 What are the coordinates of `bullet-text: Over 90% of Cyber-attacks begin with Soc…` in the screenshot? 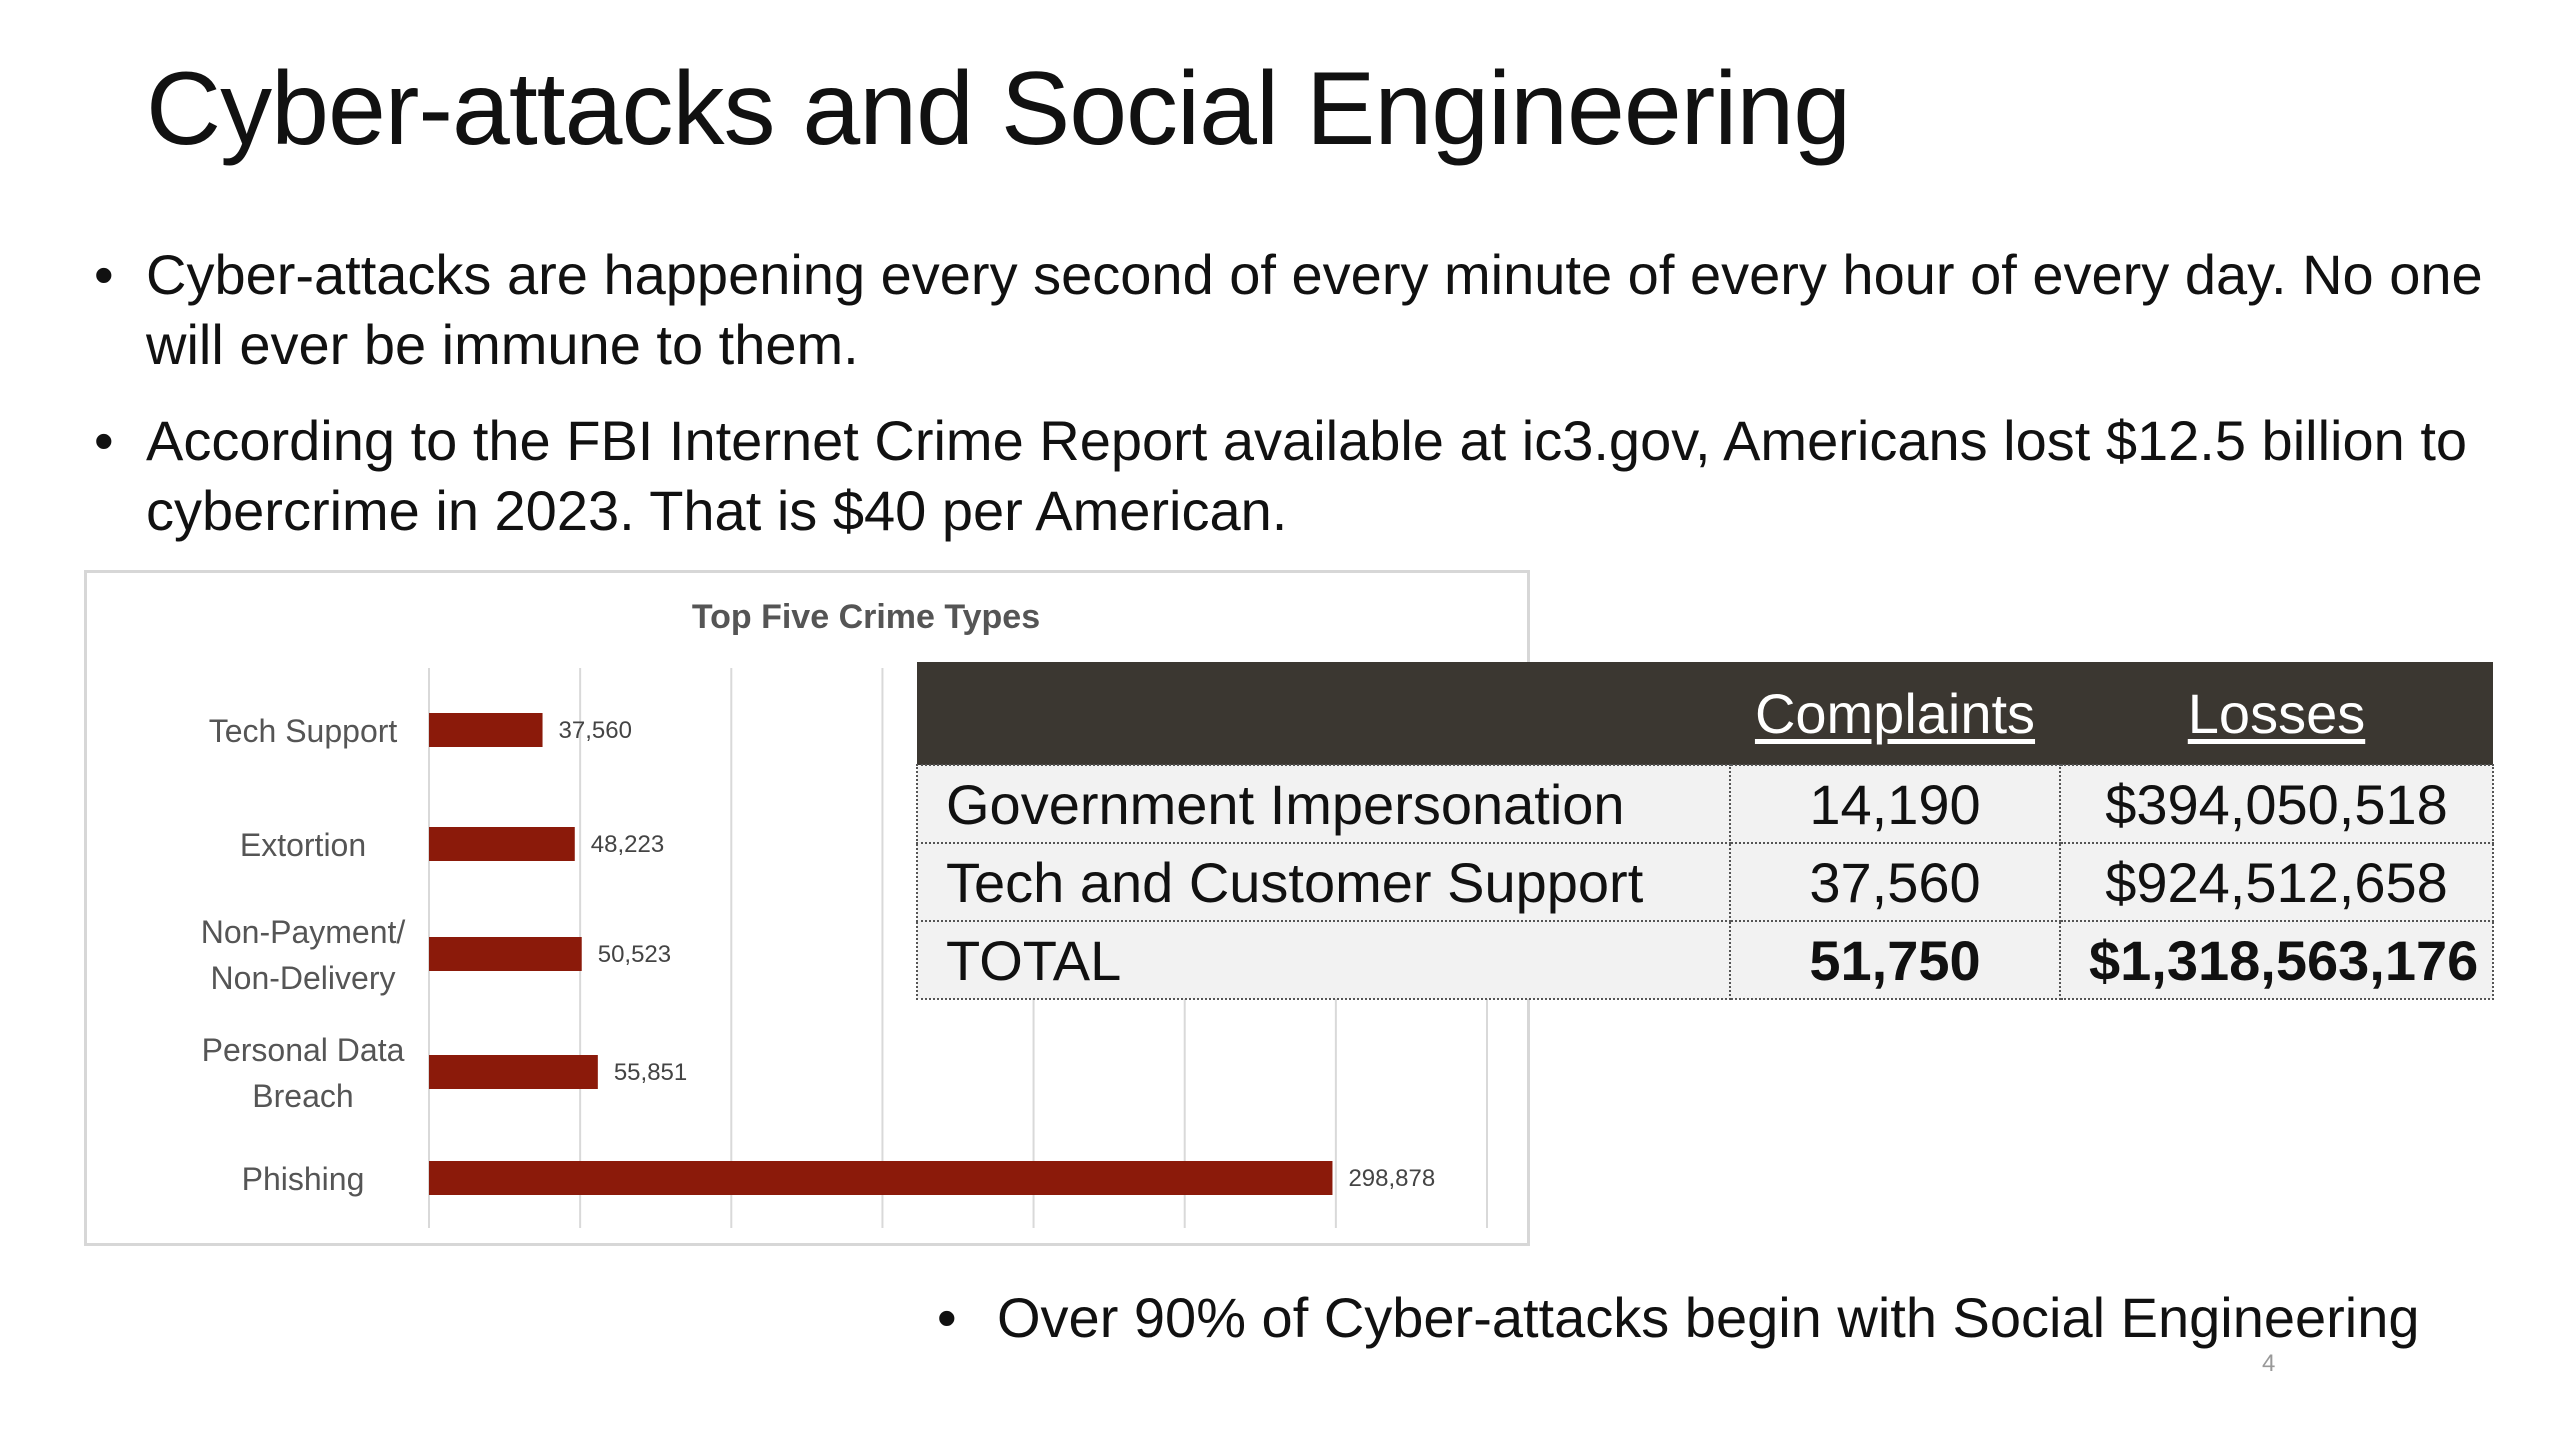 It's located at (1708, 1317).